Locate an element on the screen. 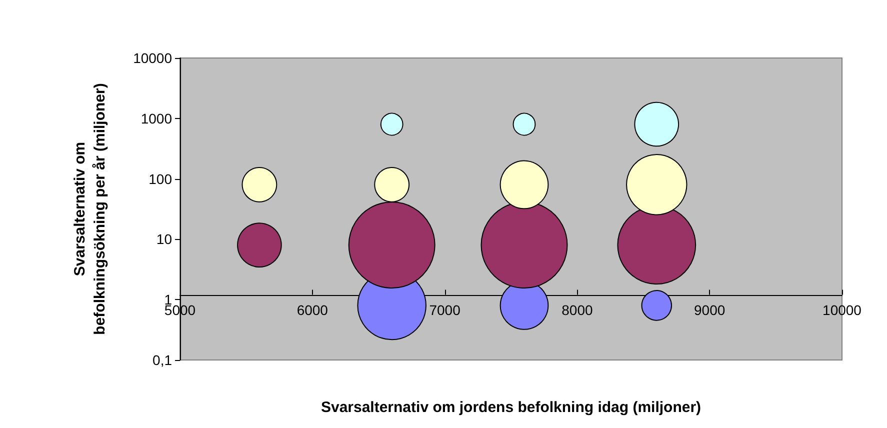  y-tick-label: 100 is located at coordinates (160, 178).